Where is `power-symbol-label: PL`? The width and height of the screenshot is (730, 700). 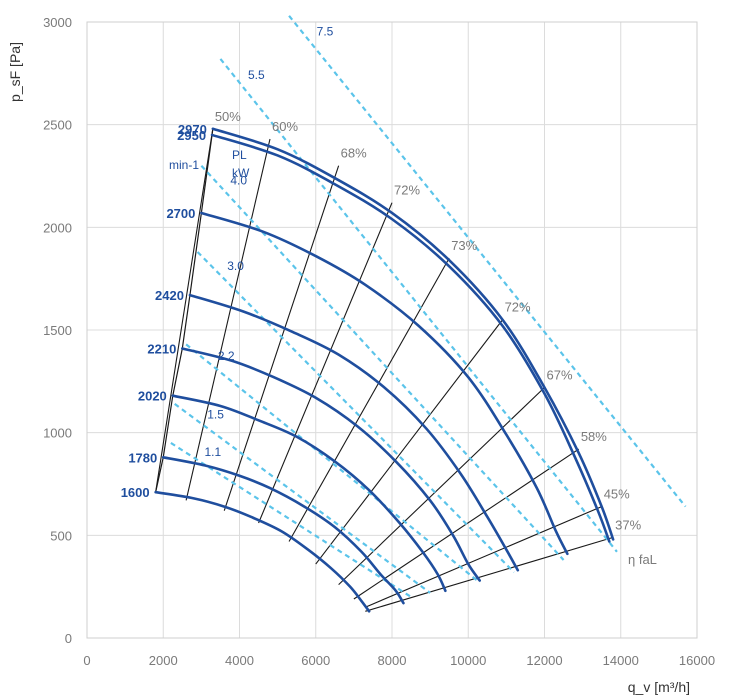 power-symbol-label: PL is located at coordinates (239, 155).